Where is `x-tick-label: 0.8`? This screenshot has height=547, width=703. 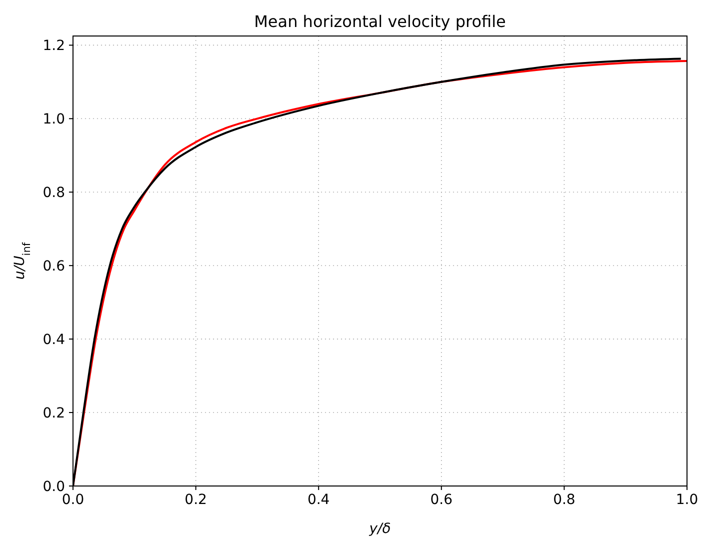 x-tick-label: 0.8 is located at coordinates (564, 500).